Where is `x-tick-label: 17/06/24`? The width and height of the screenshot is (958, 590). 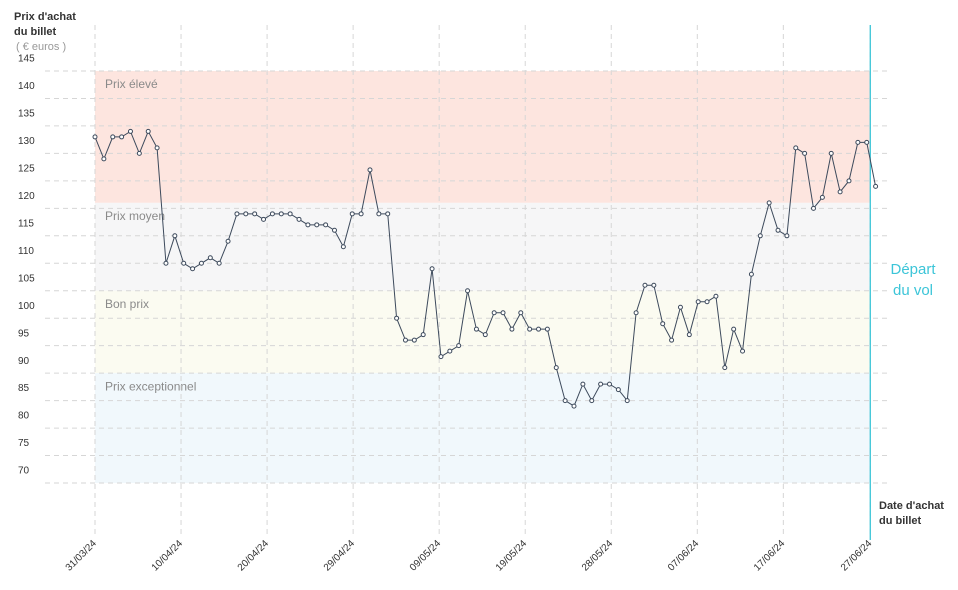 x-tick-label: 17/06/24 is located at coordinates (770, 556).